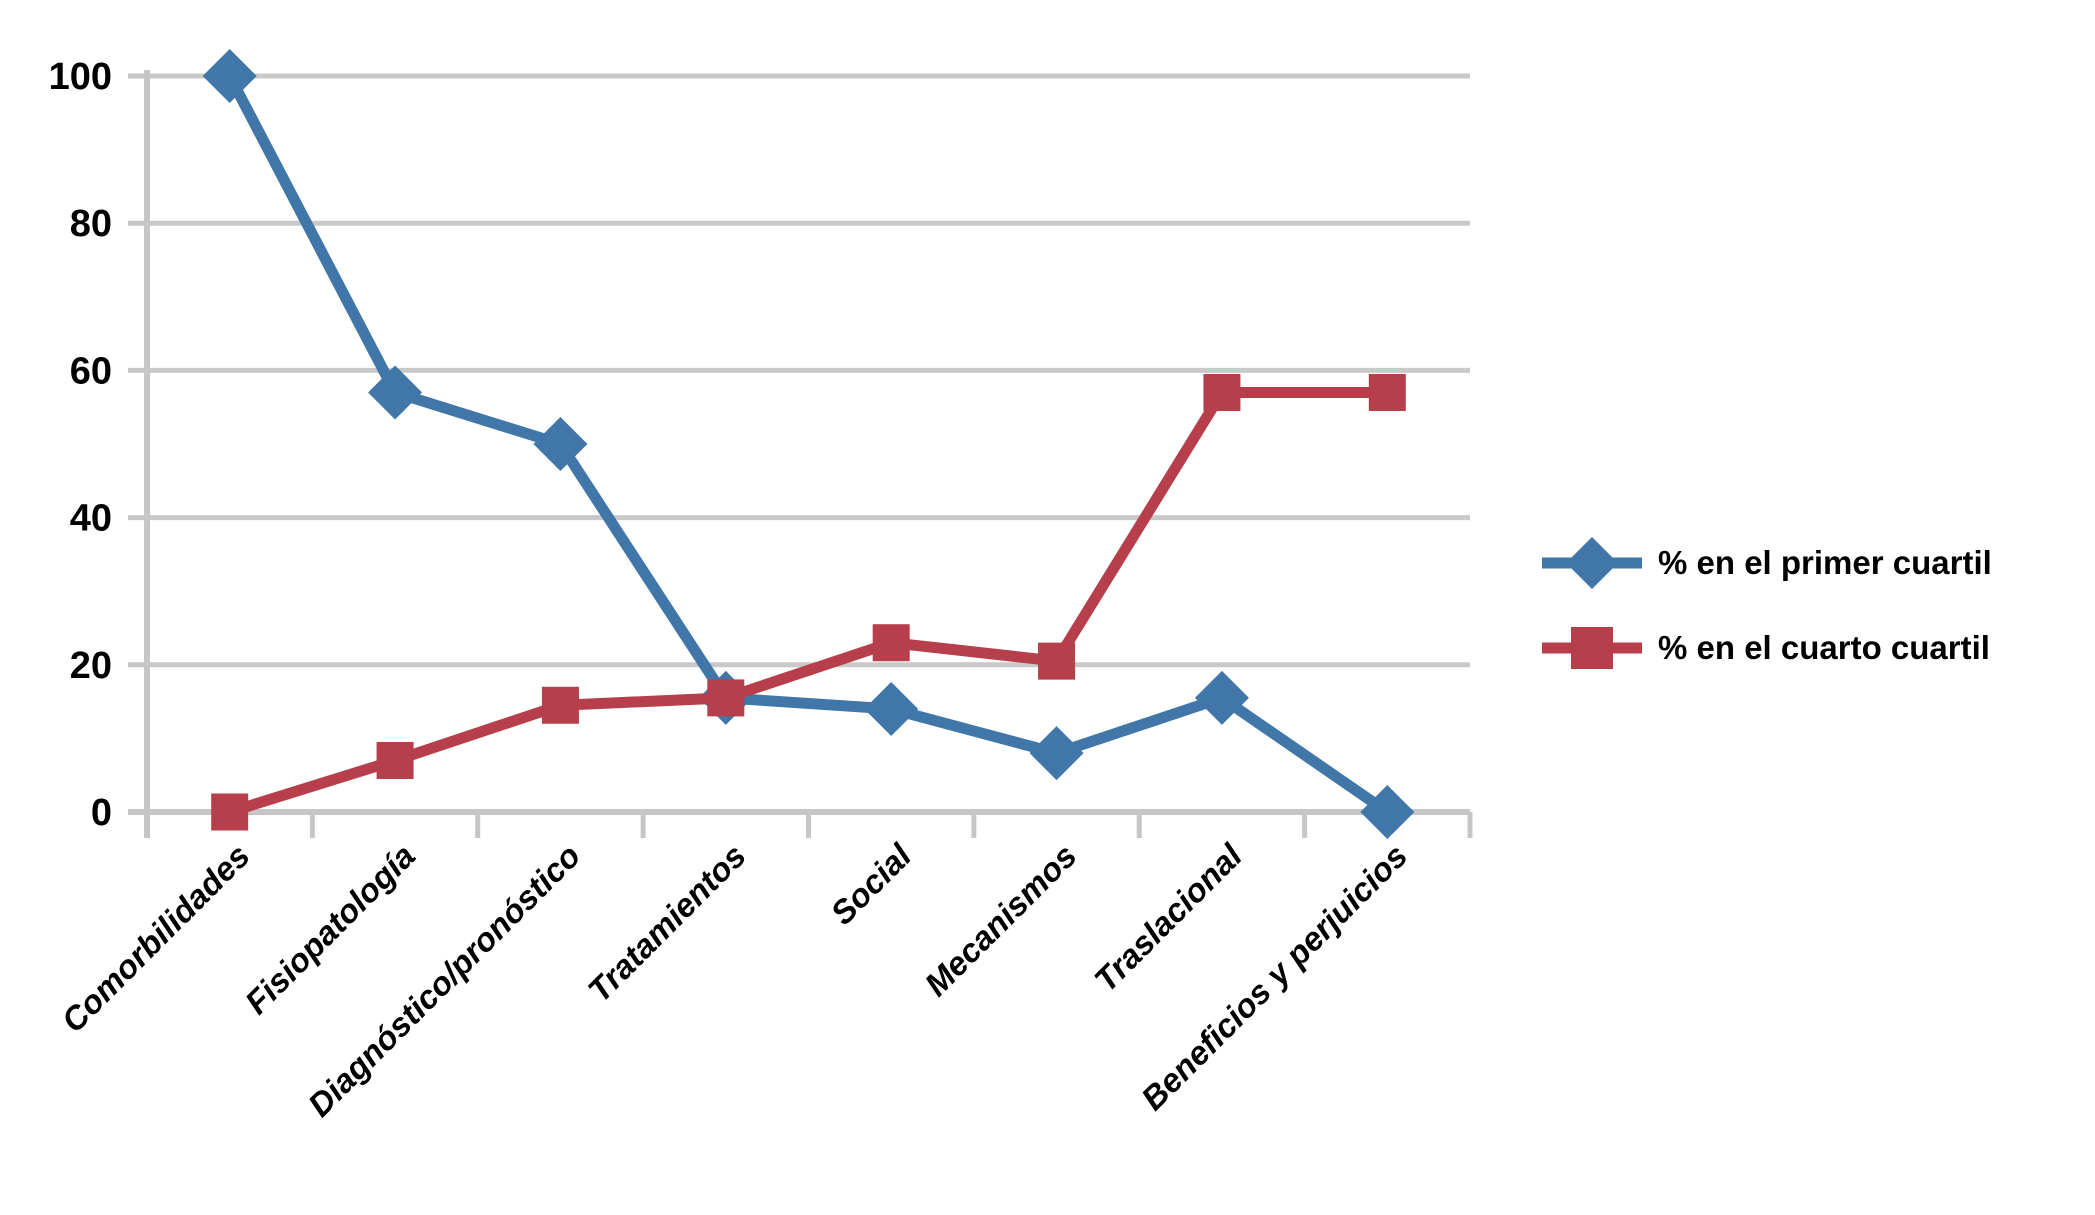  Describe the element at coordinates (870, 883) in the screenshot. I see `x-category-label: Social` at that location.